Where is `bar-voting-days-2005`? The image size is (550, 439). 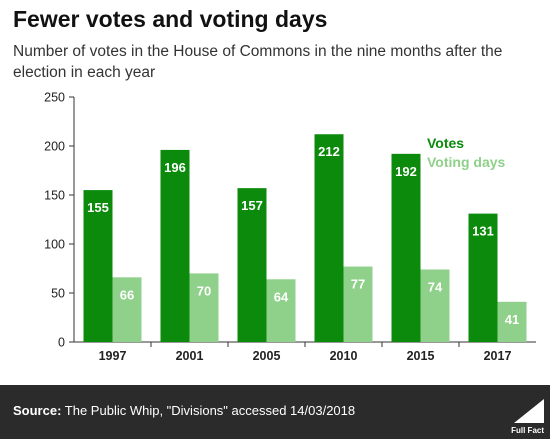
bar-voting-days-2005 is located at coordinates (281, 310).